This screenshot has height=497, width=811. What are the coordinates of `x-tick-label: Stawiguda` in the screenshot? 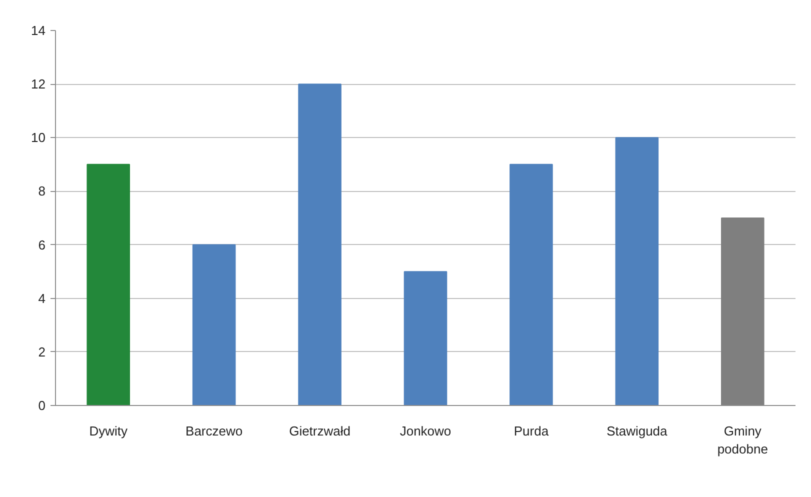 It's located at (637, 431).